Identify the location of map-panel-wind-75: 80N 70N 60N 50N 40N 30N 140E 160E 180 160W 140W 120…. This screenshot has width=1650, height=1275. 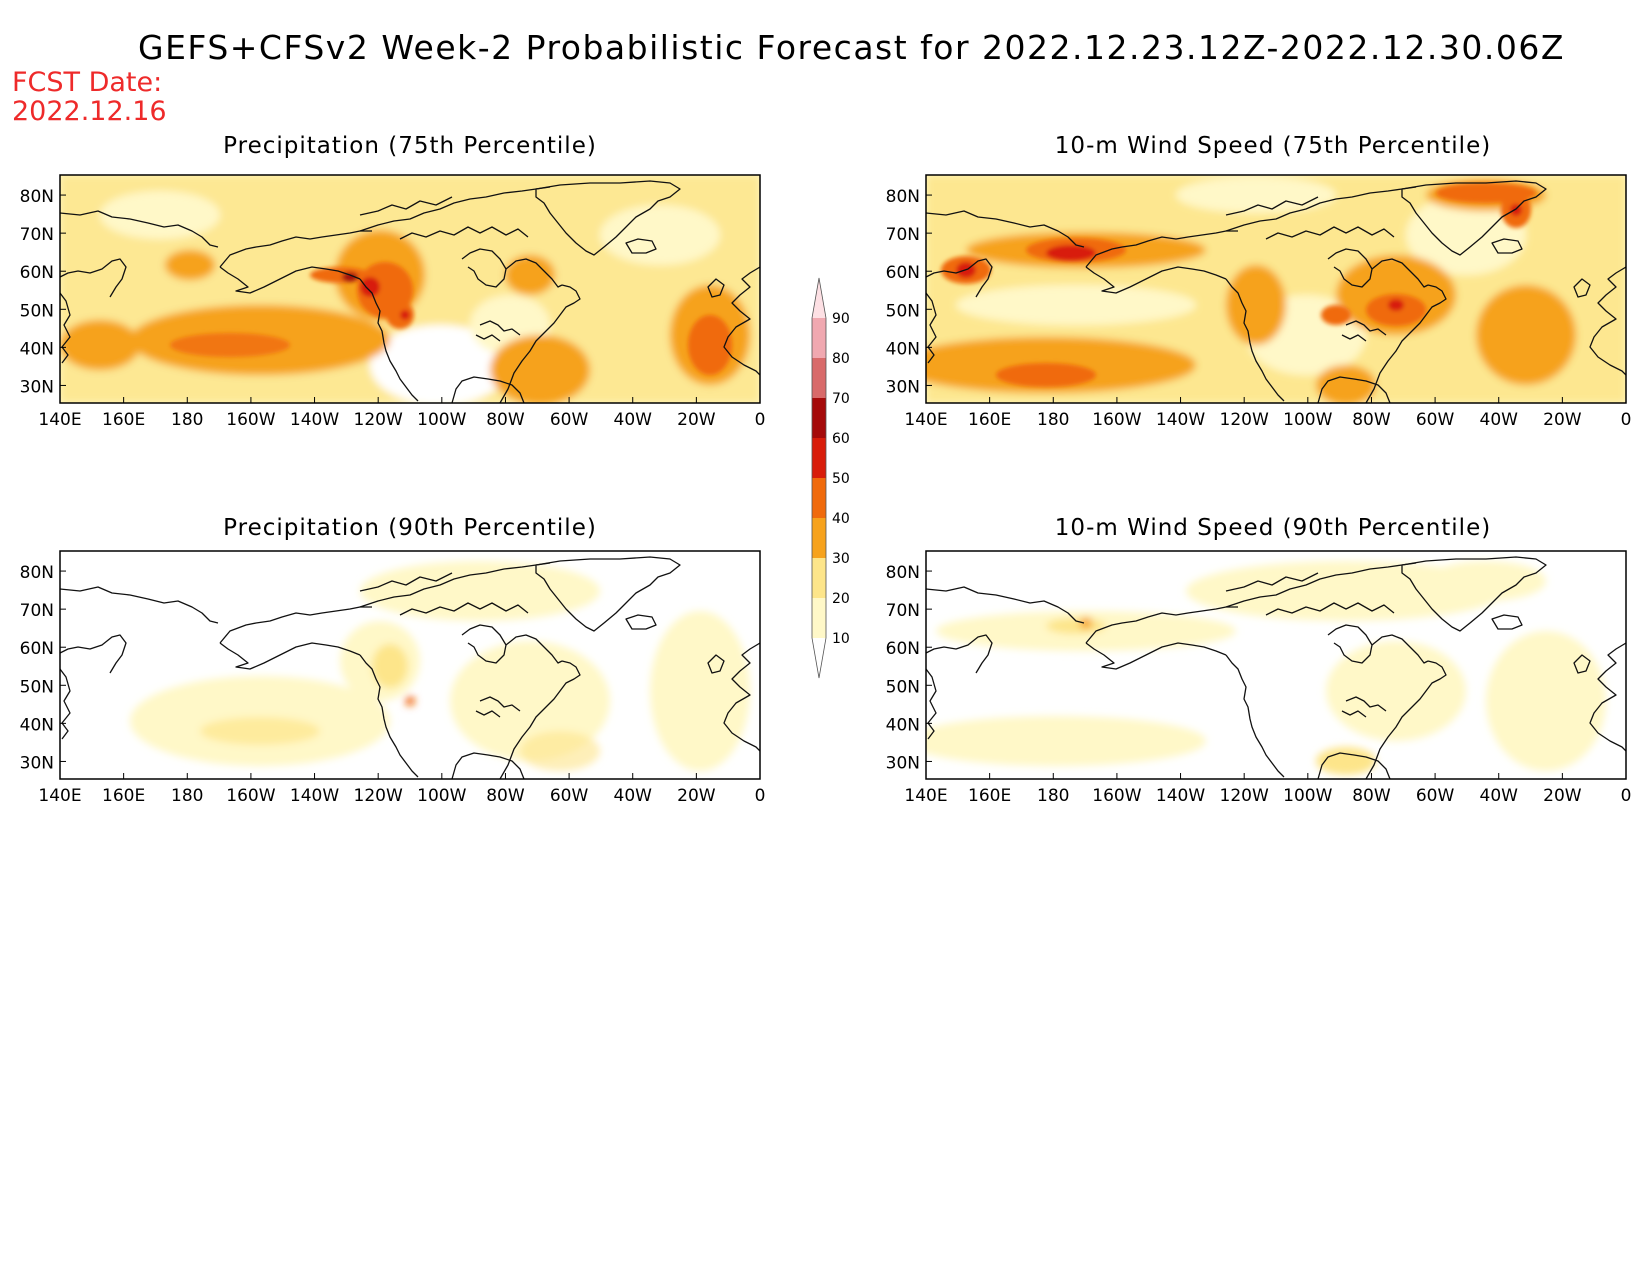
(1259, 302).